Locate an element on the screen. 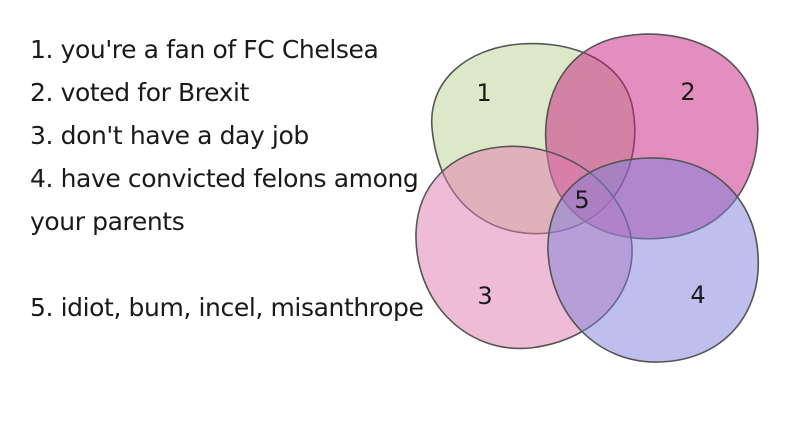 The height and width of the screenshot is (432, 800). legend-item-4-line-1: 4. have convicted felons among is located at coordinates (224, 178).